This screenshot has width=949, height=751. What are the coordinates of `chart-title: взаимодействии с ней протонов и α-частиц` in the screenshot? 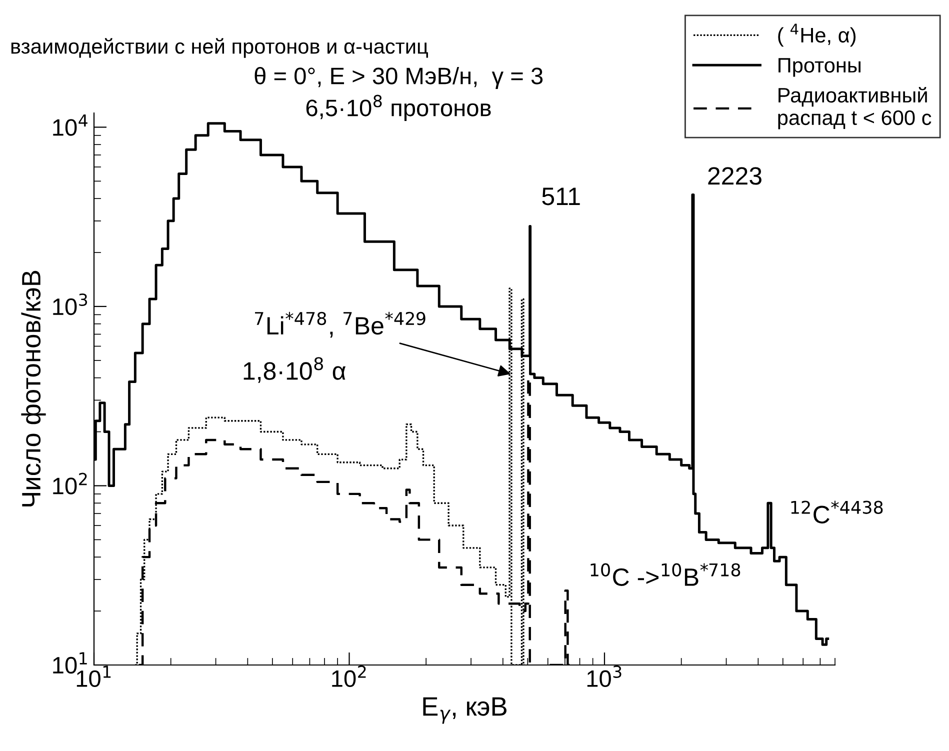 It's located at (219, 48).